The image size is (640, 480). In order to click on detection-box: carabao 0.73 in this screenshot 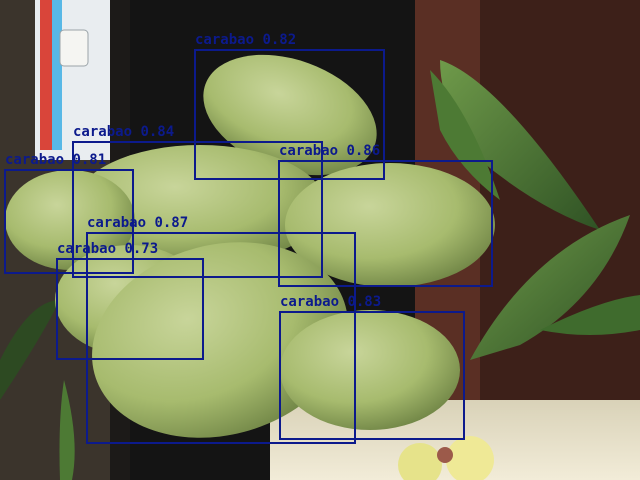, I will do `click(130, 300)`.